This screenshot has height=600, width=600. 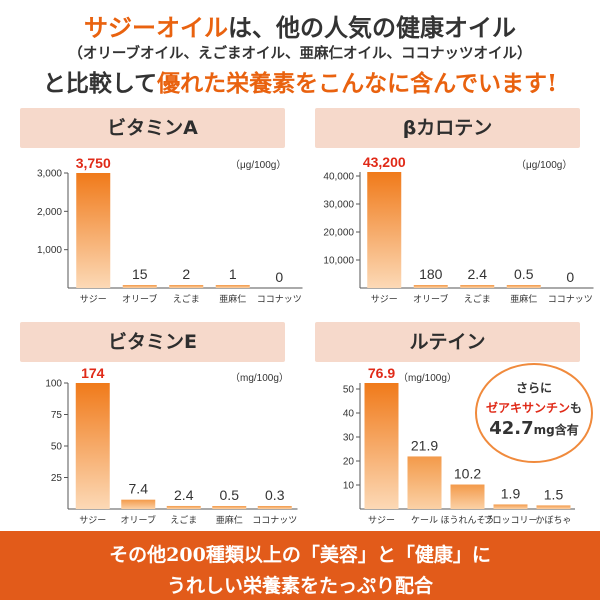 I want to click on y-tick-label: 30,000, so click(x=338, y=205).